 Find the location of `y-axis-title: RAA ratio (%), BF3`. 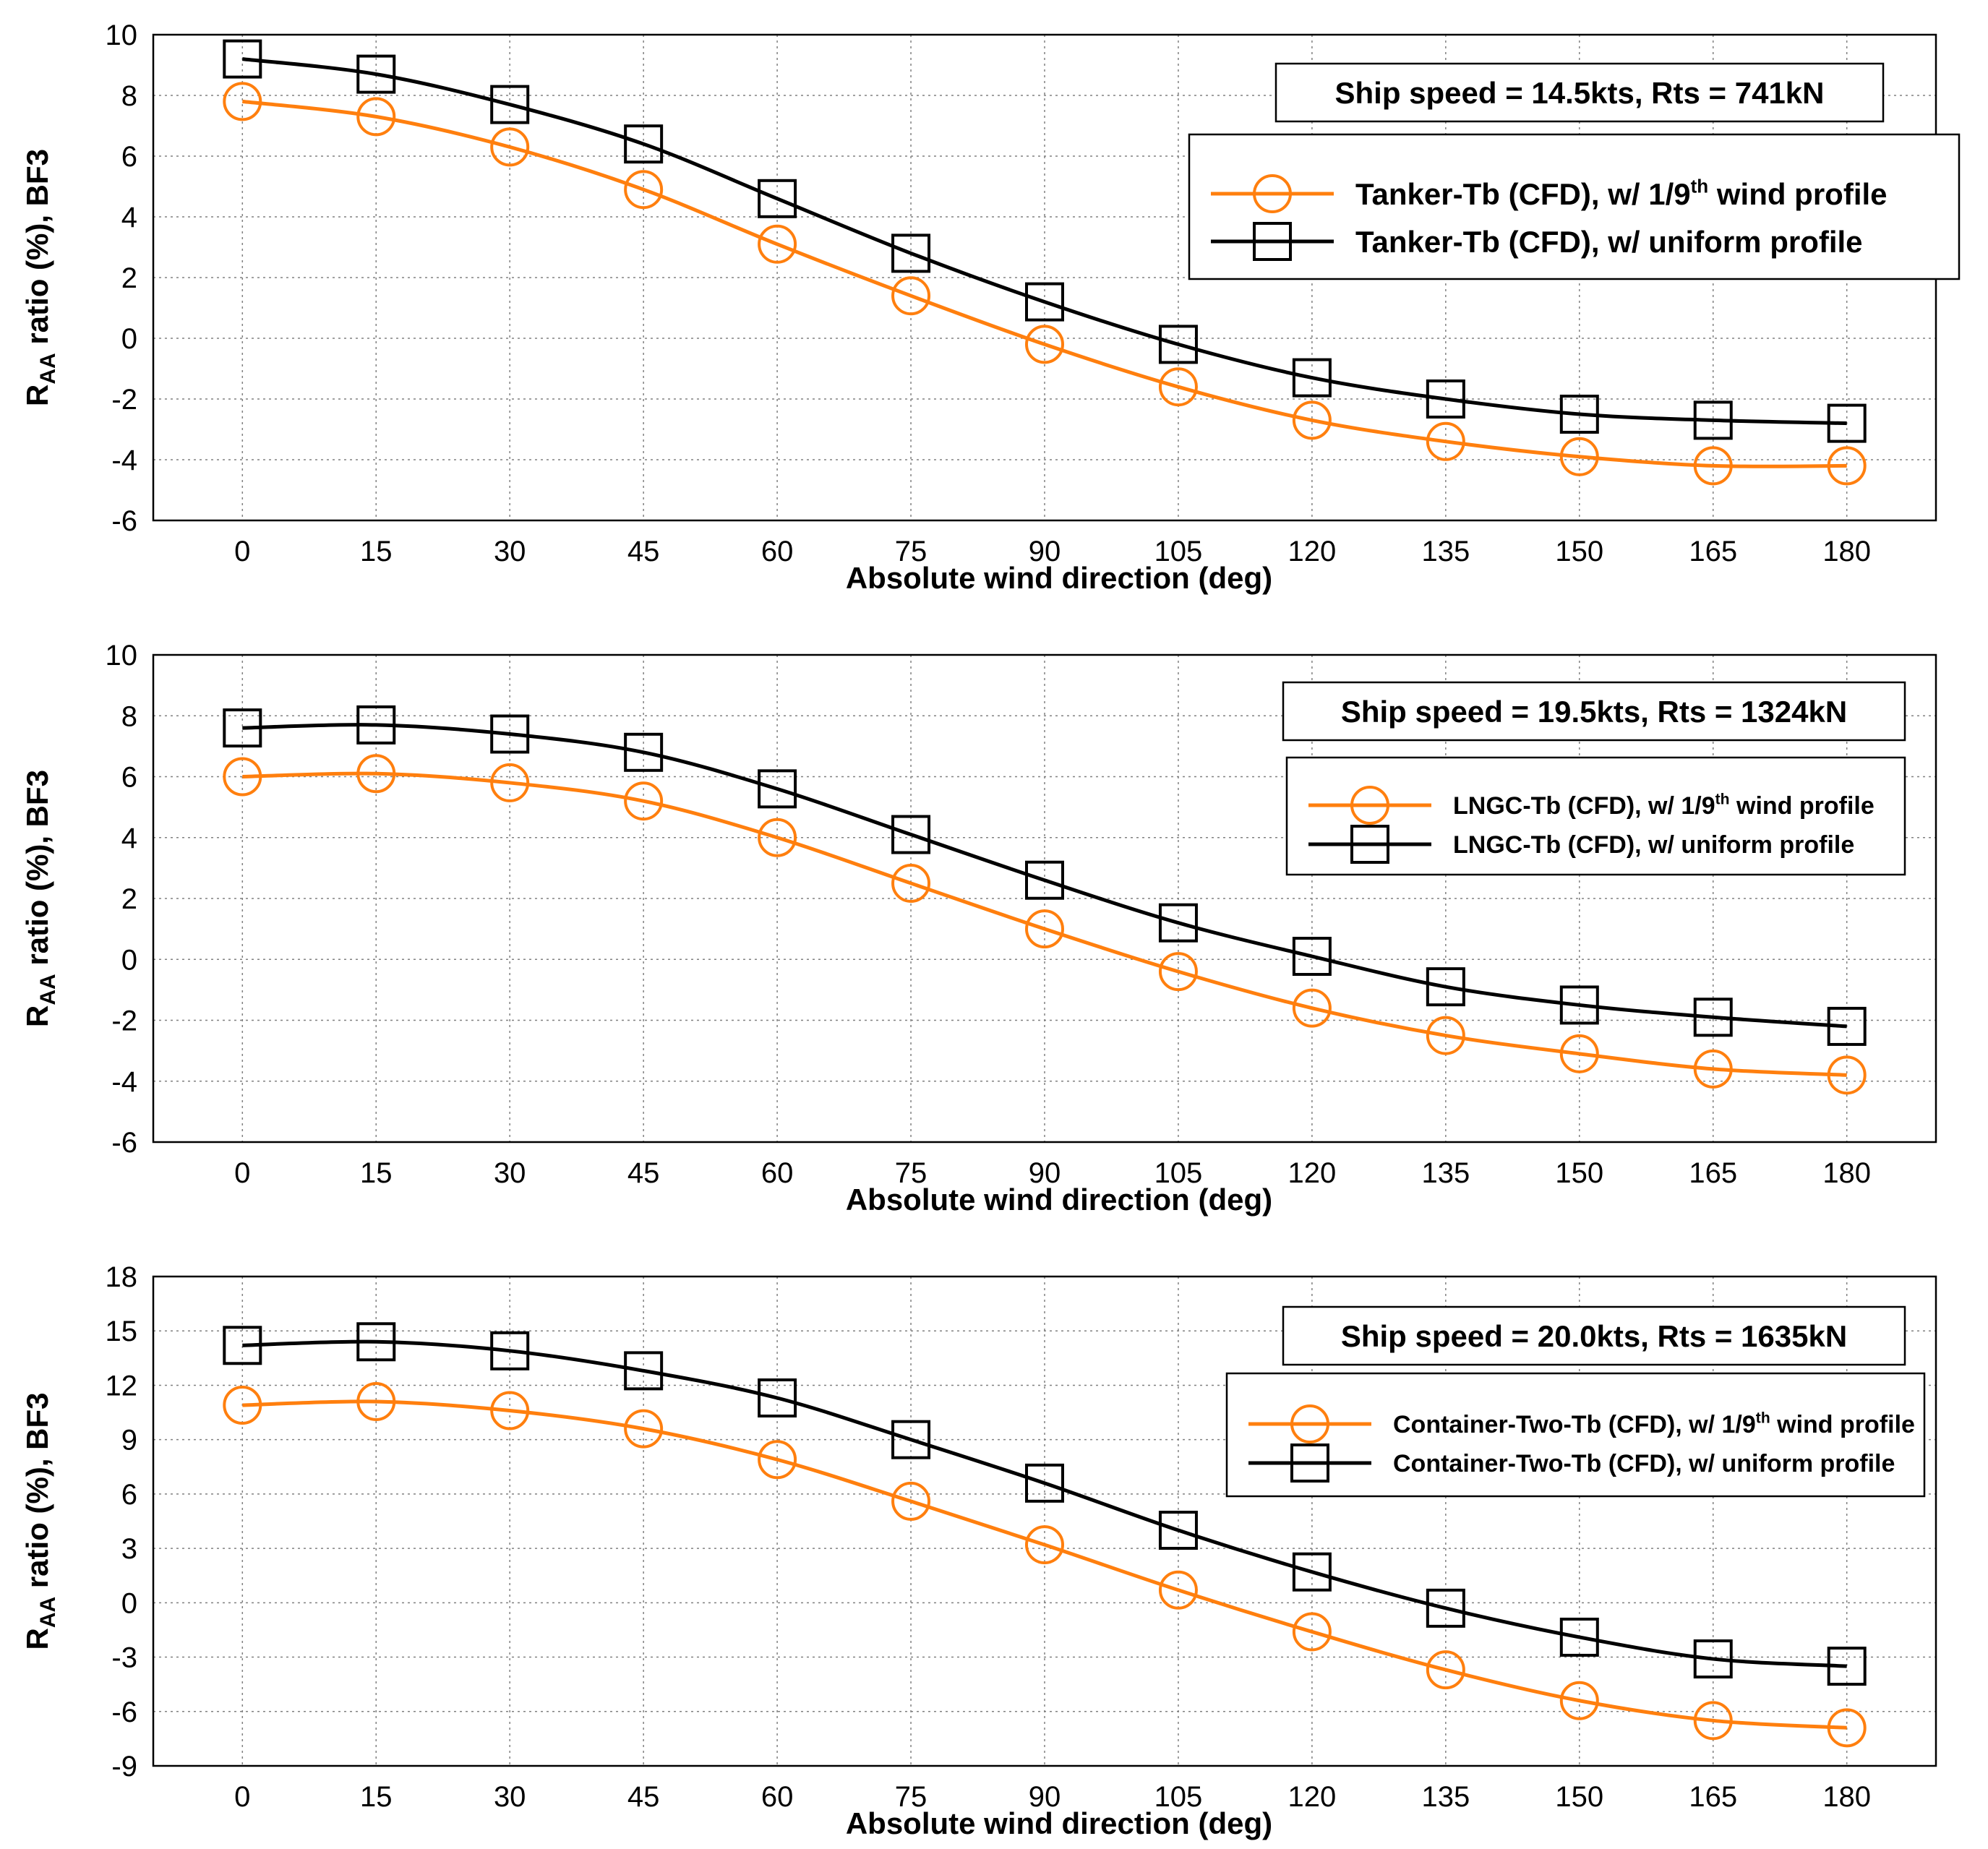

y-axis-title: RAA ratio (%), BF3 is located at coordinates (40, 898).